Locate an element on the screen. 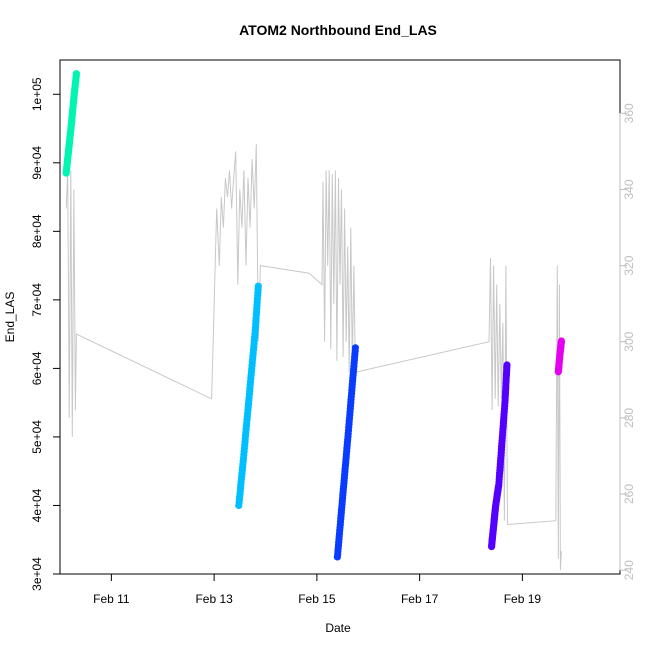 This screenshot has width=650, height=650. x-axis-label: Date is located at coordinates (338, 628).